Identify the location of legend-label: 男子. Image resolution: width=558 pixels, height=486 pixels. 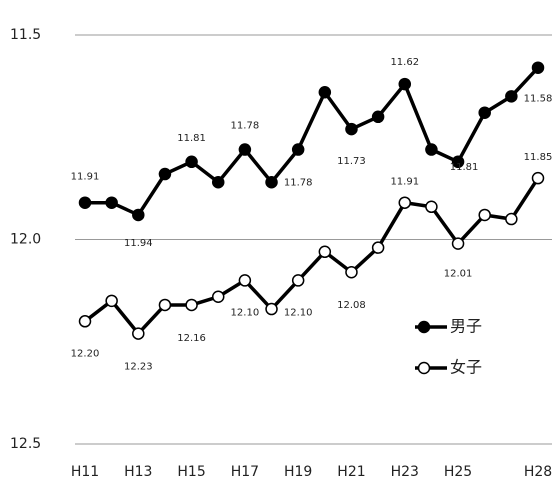
(466, 326).